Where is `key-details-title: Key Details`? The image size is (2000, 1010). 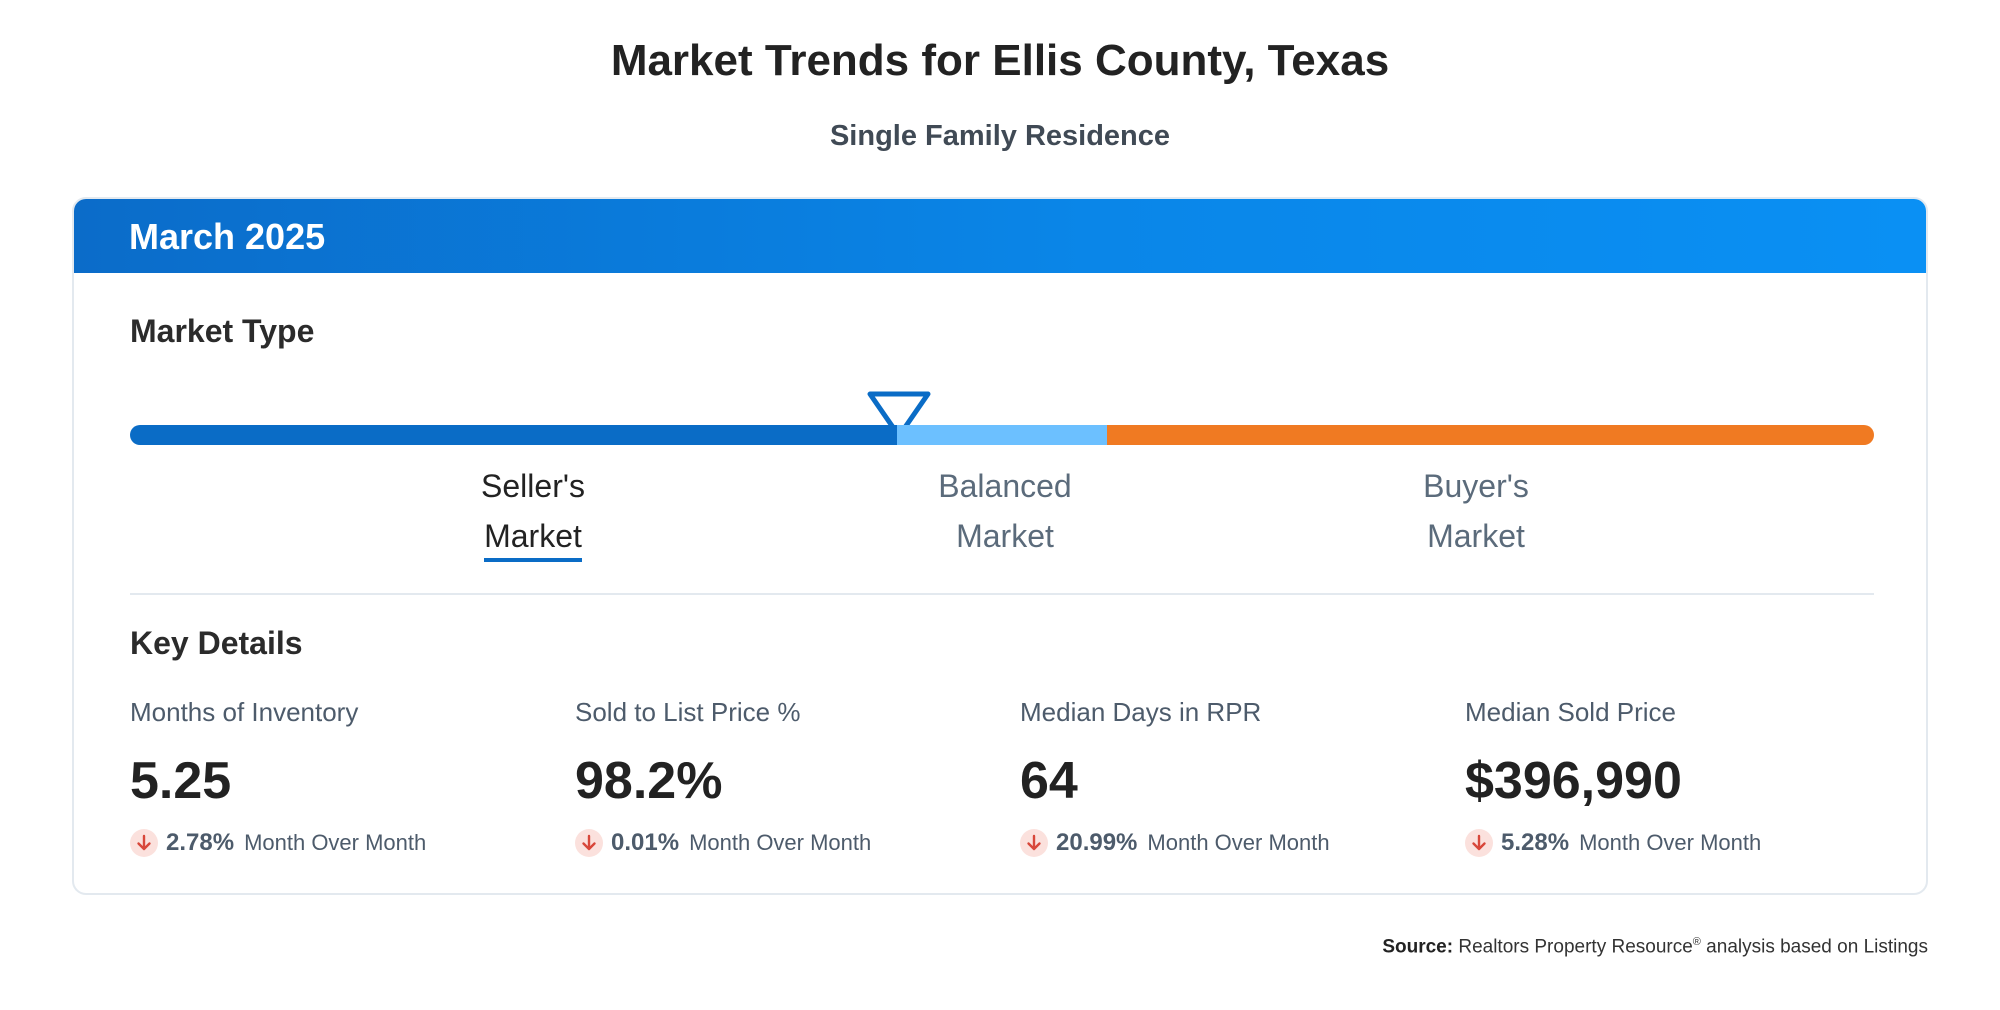
key-details-title: Key Details is located at coordinates (216, 643).